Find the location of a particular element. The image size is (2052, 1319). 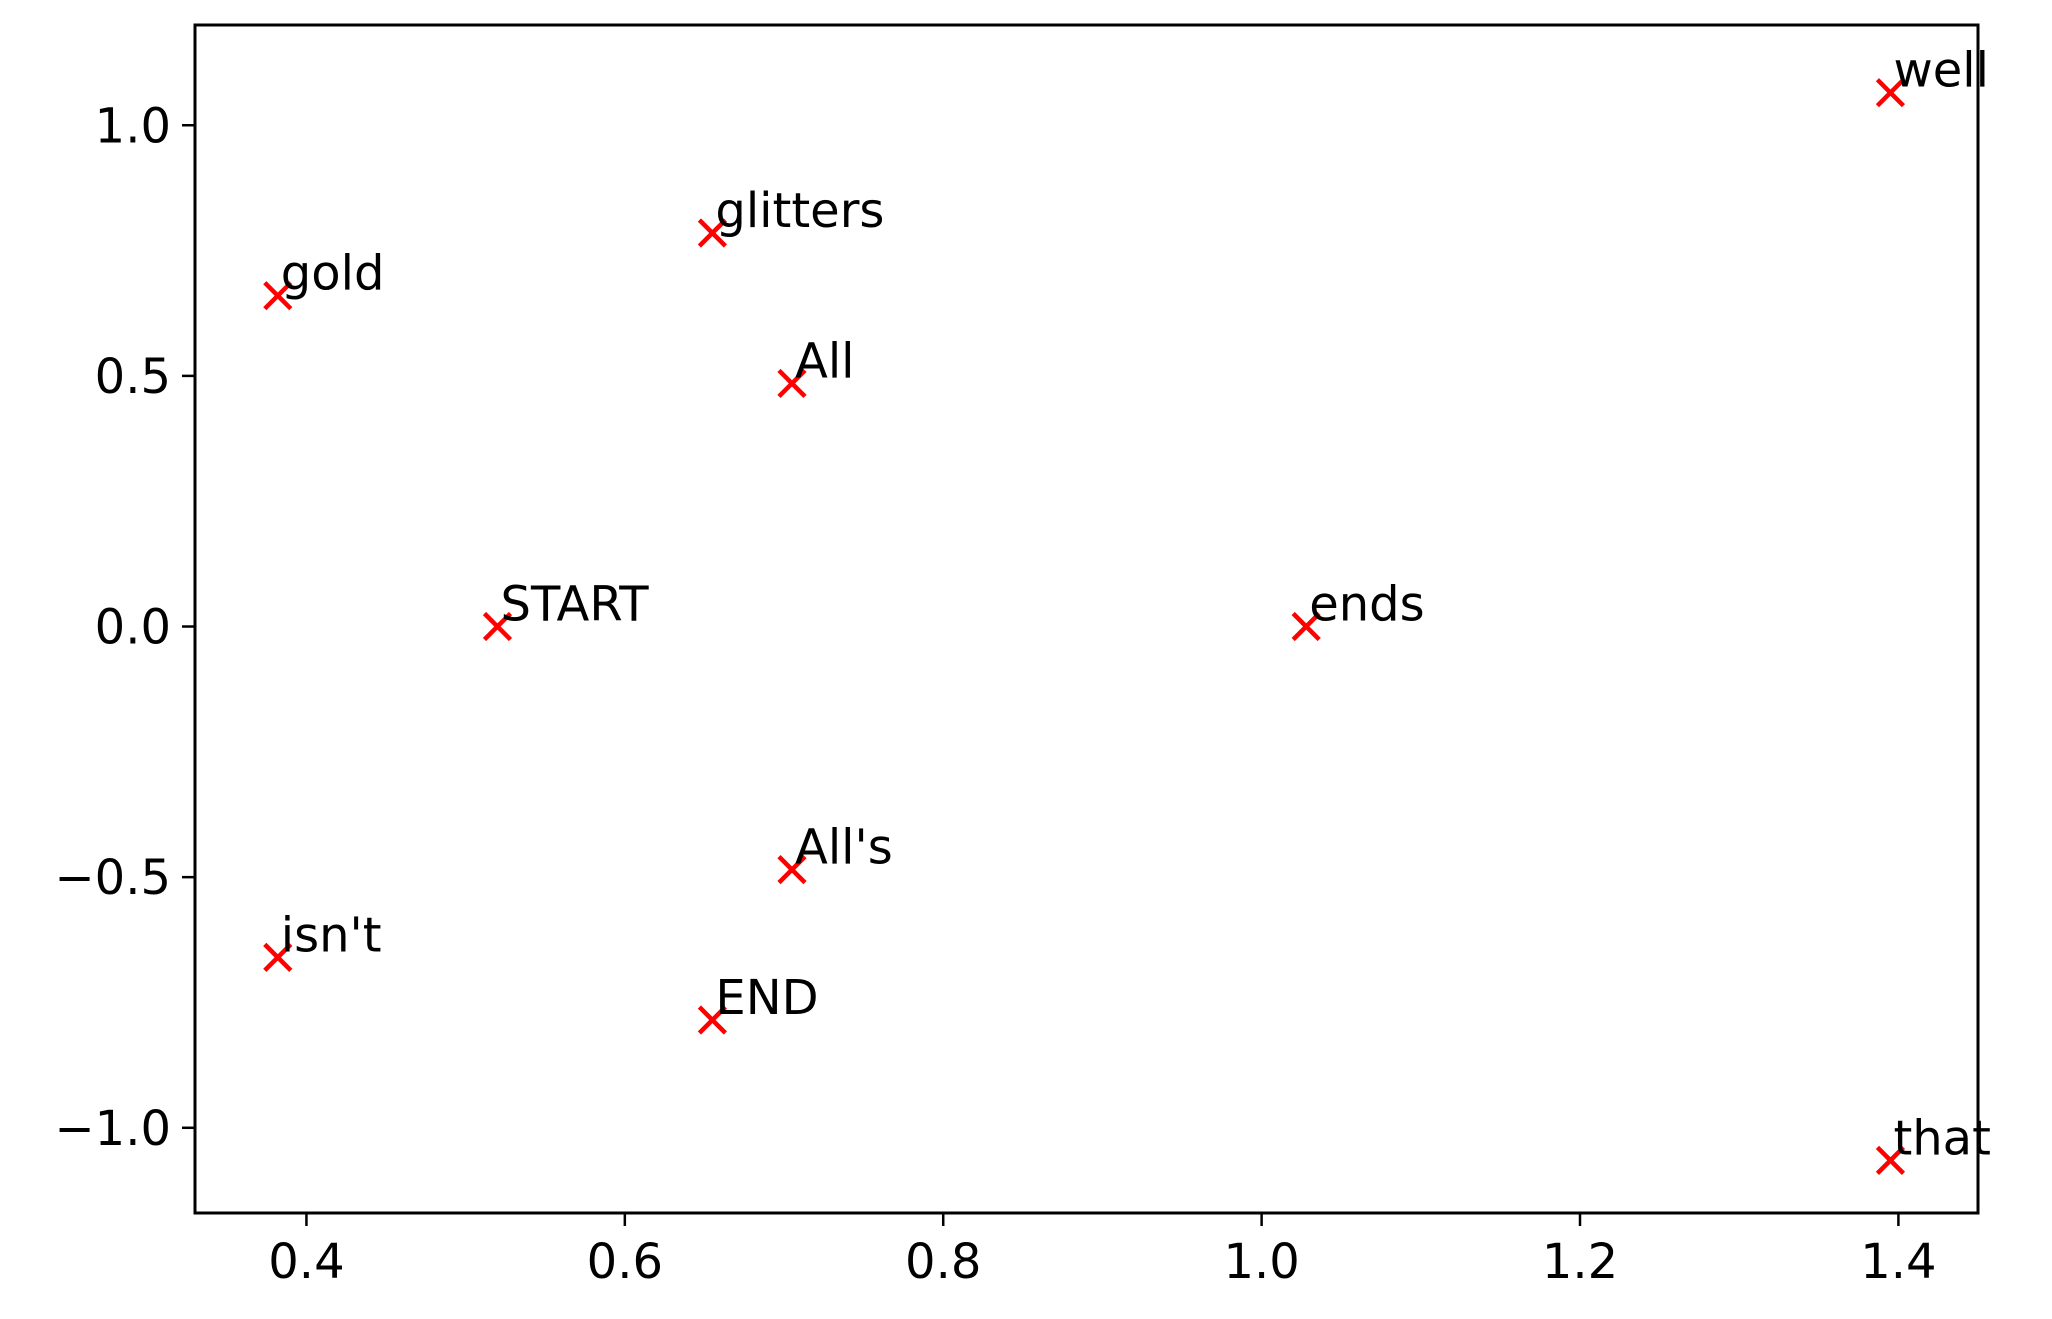

data-point: gold is located at coordinates (324, 278).